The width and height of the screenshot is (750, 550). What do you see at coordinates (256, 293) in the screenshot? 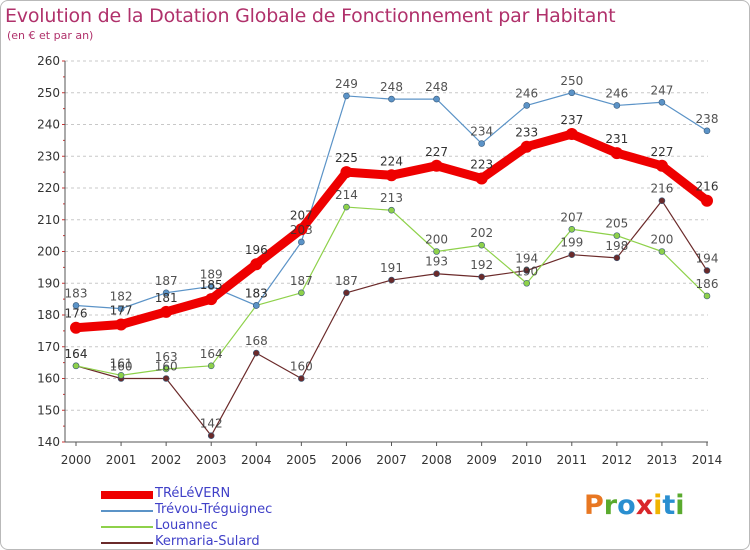
I see `data-label: 183` at bounding box center [256, 293].